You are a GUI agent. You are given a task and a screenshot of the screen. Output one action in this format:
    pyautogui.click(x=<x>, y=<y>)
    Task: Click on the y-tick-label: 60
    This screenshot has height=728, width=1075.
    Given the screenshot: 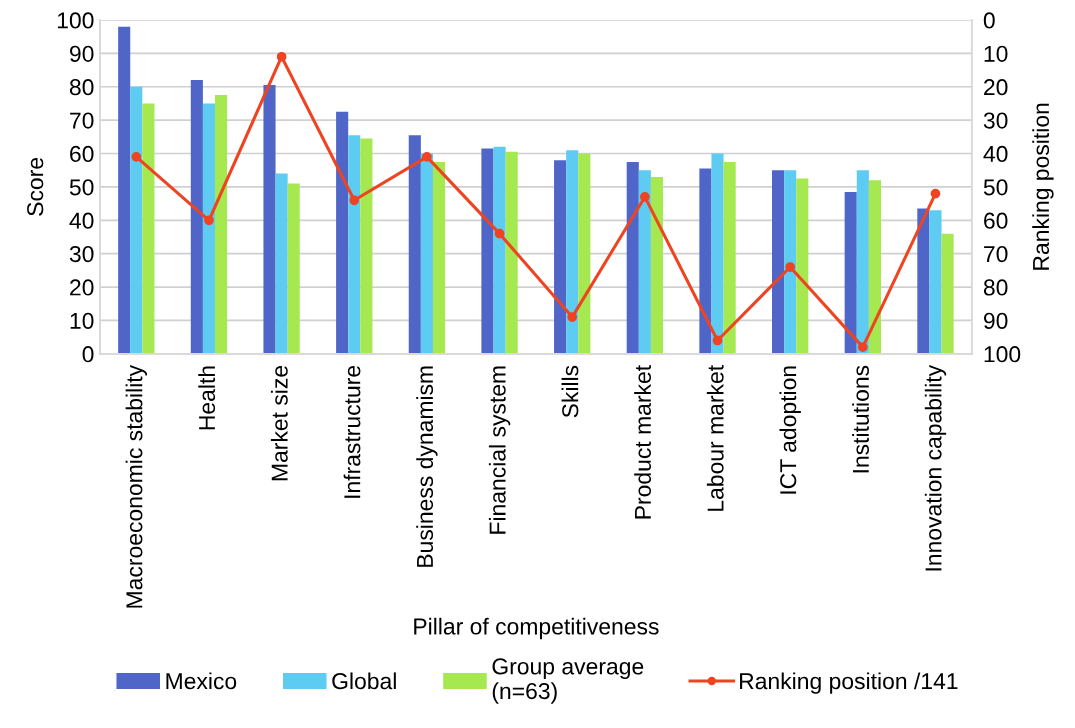 What is the action you would take?
    pyautogui.click(x=82, y=154)
    